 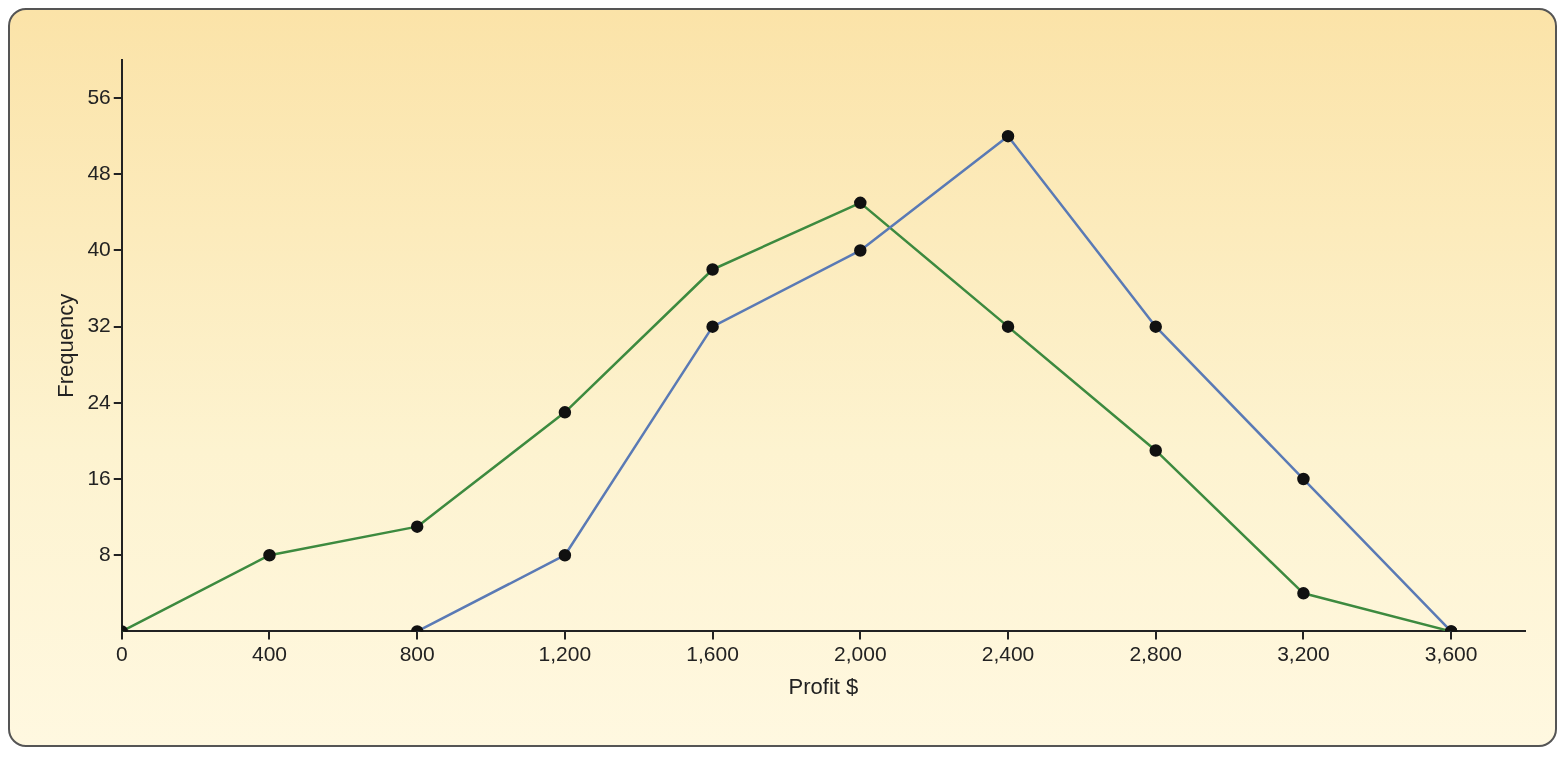 What do you see at coordinates (712, 653) in the screenshot?
I see `x-tick-label: 1,600` at bounding box center [712, 653].